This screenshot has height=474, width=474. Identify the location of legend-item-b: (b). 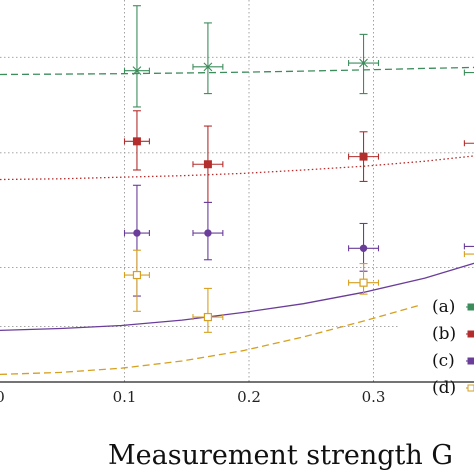
(453, 334).